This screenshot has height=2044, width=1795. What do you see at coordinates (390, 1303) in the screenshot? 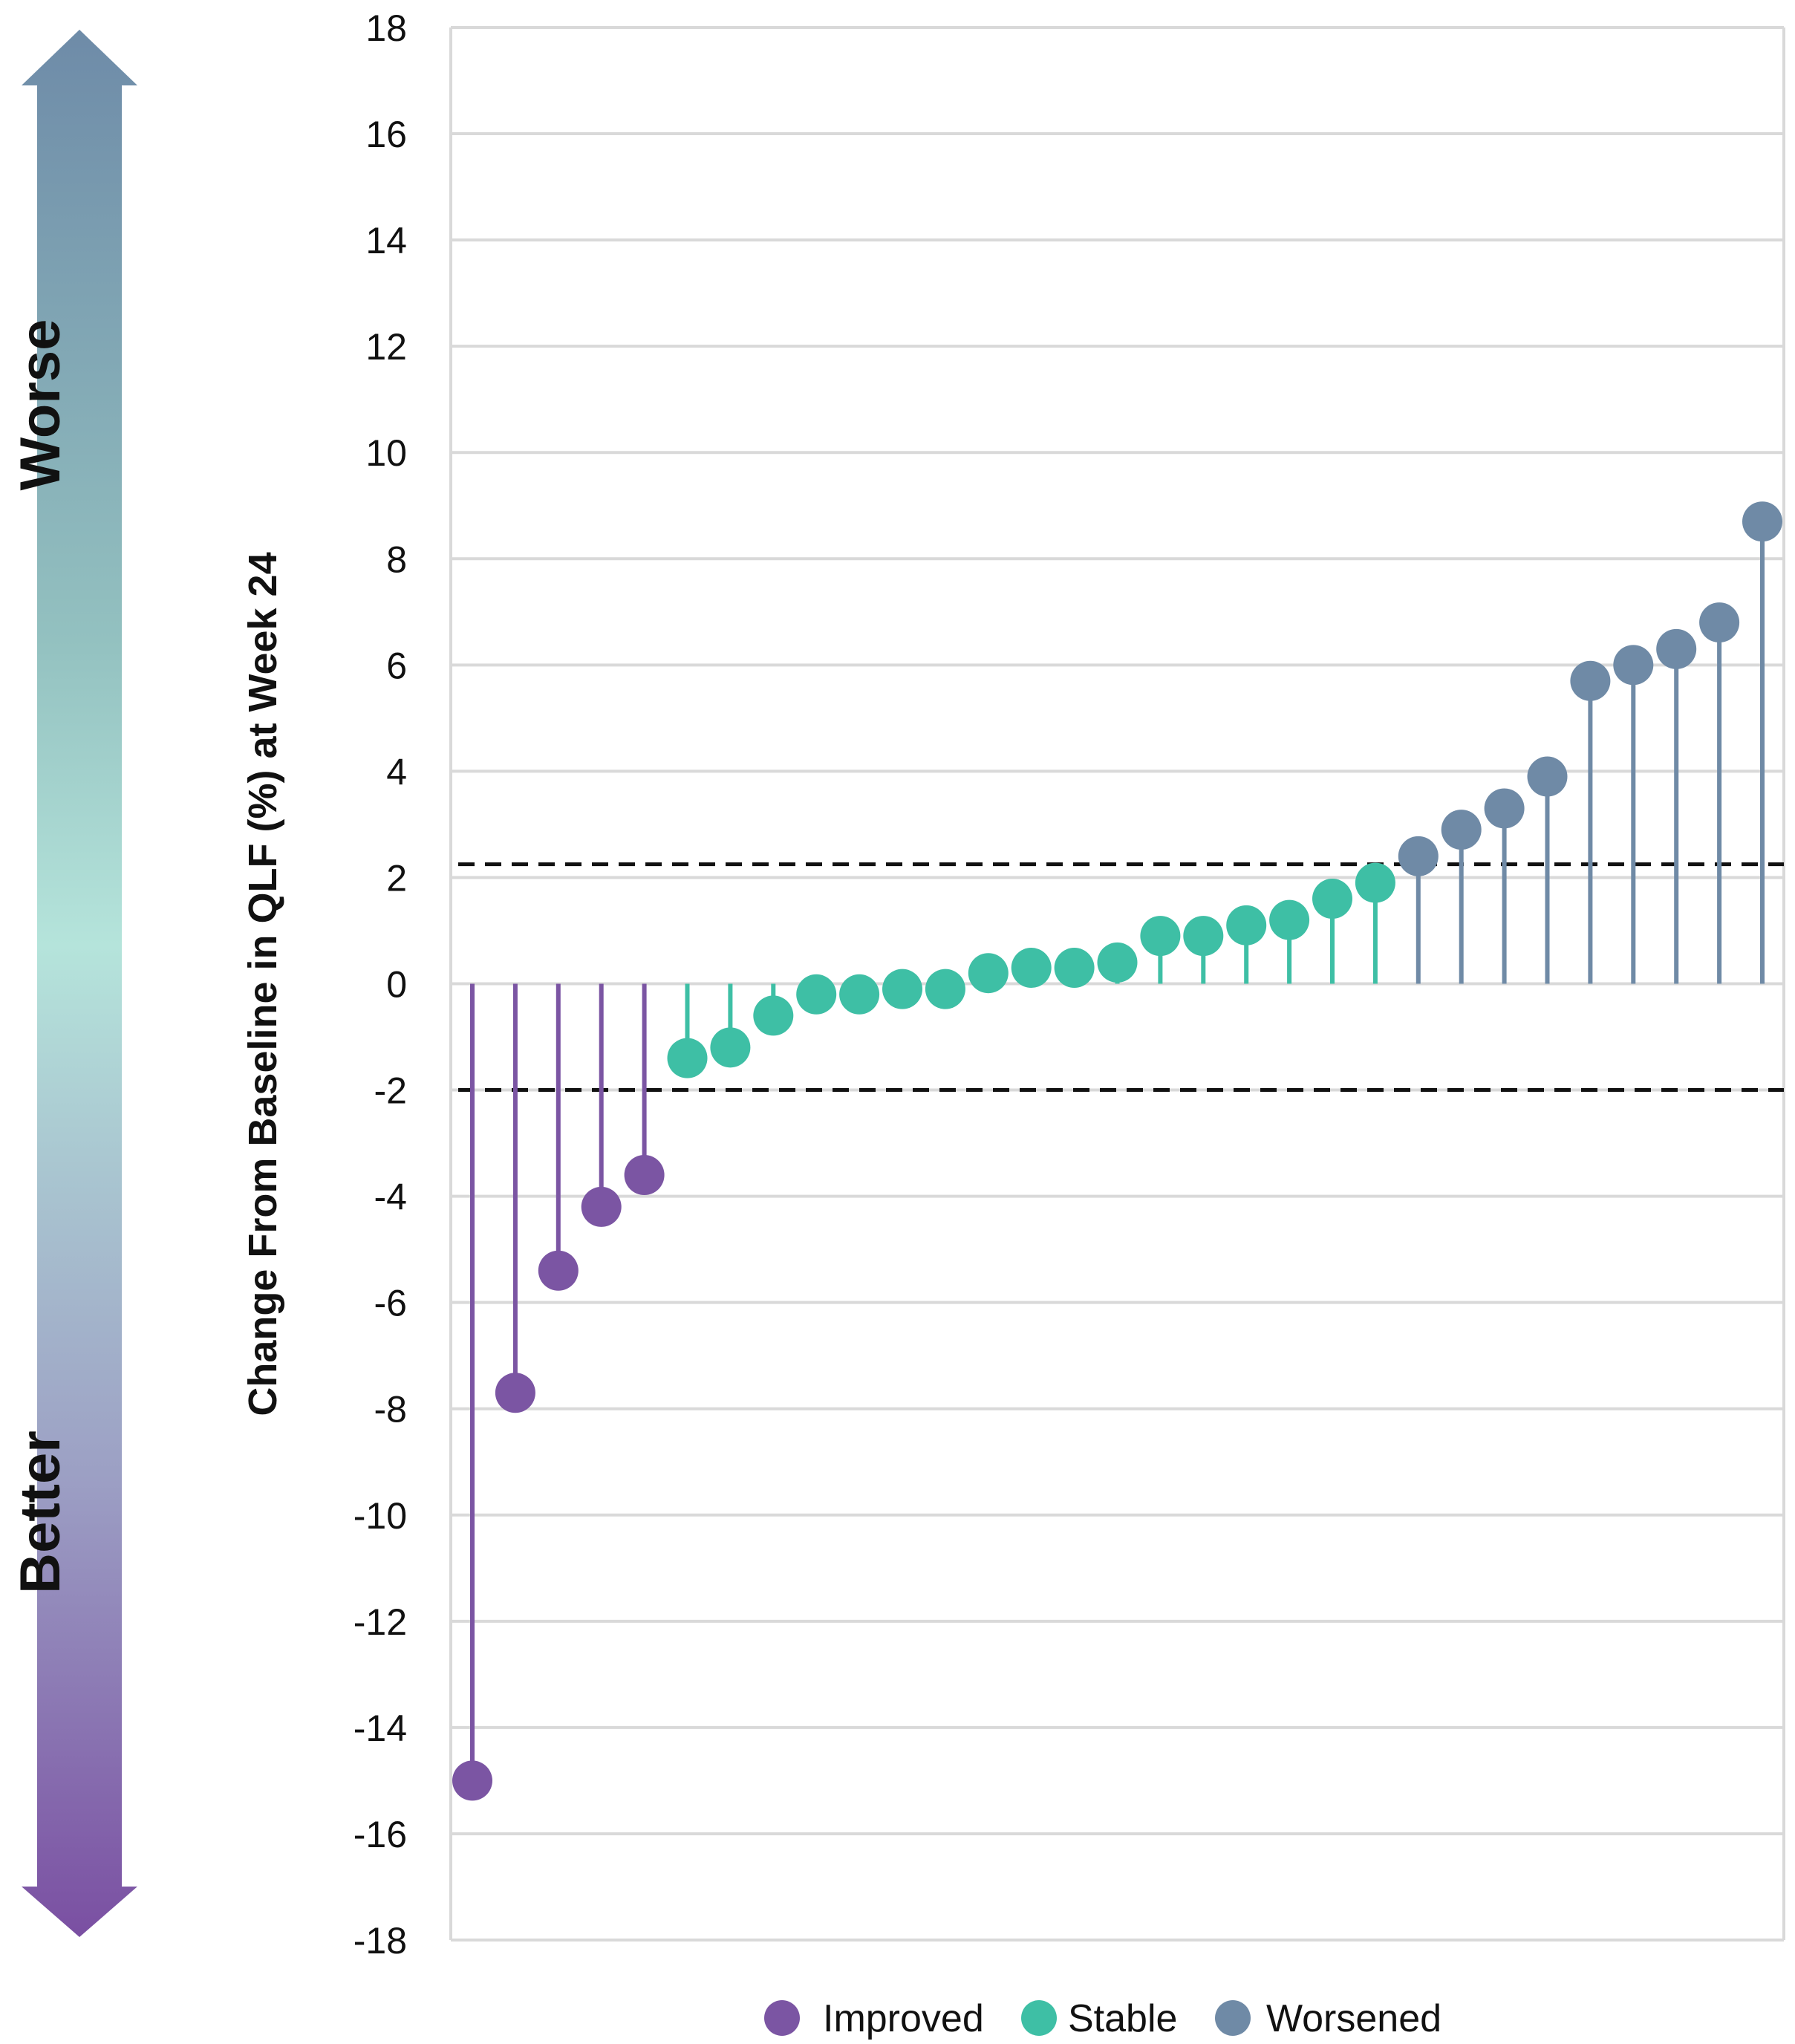
I see `y-tick-label: -6` at bounding box center [390, 1303].